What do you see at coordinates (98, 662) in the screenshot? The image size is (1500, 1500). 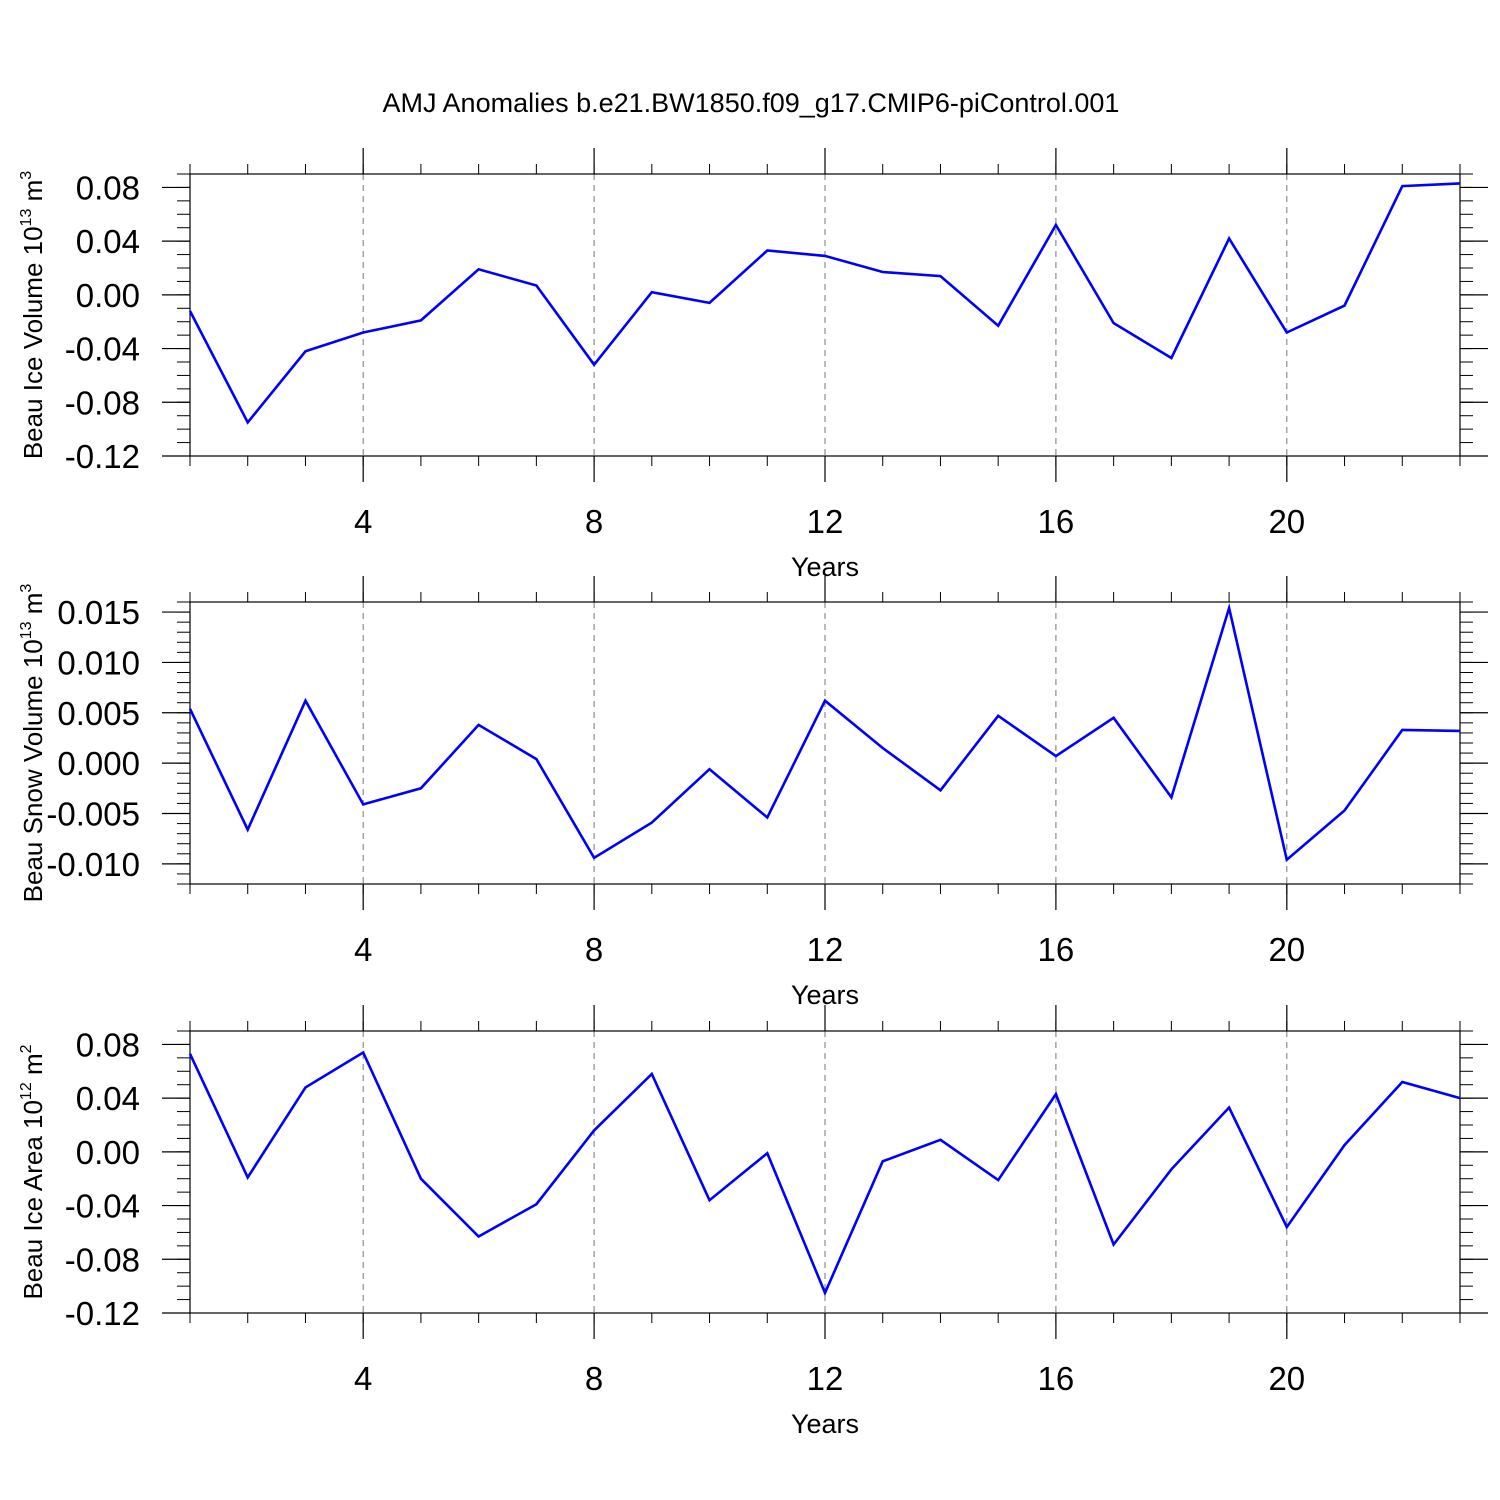 I see `y-tick-label: 0.010` at bounding box center [98, 662].